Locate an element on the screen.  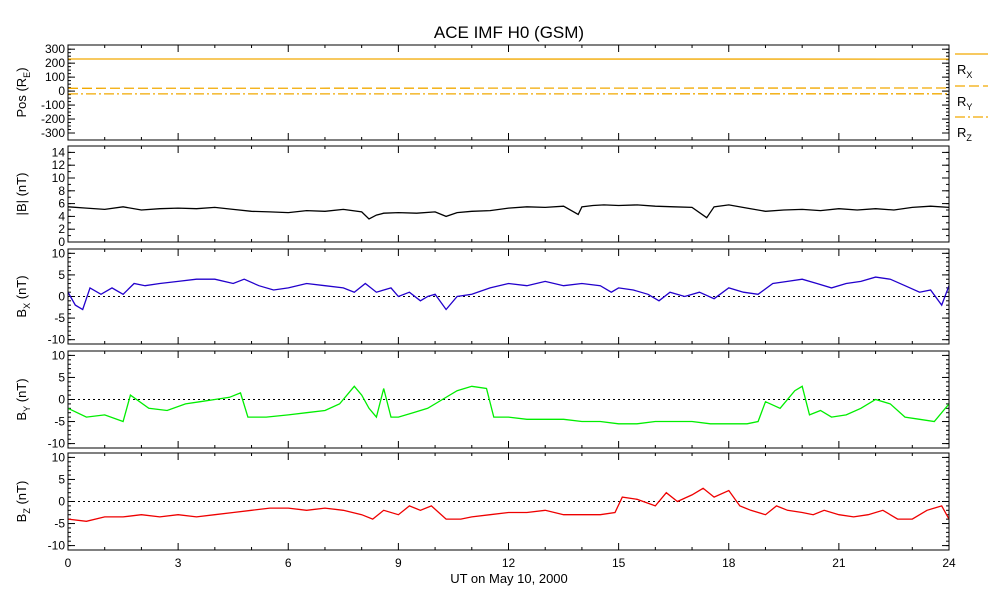
chart-title: ACE IMF H0 (GSM) is located at coordinates (509, 32).